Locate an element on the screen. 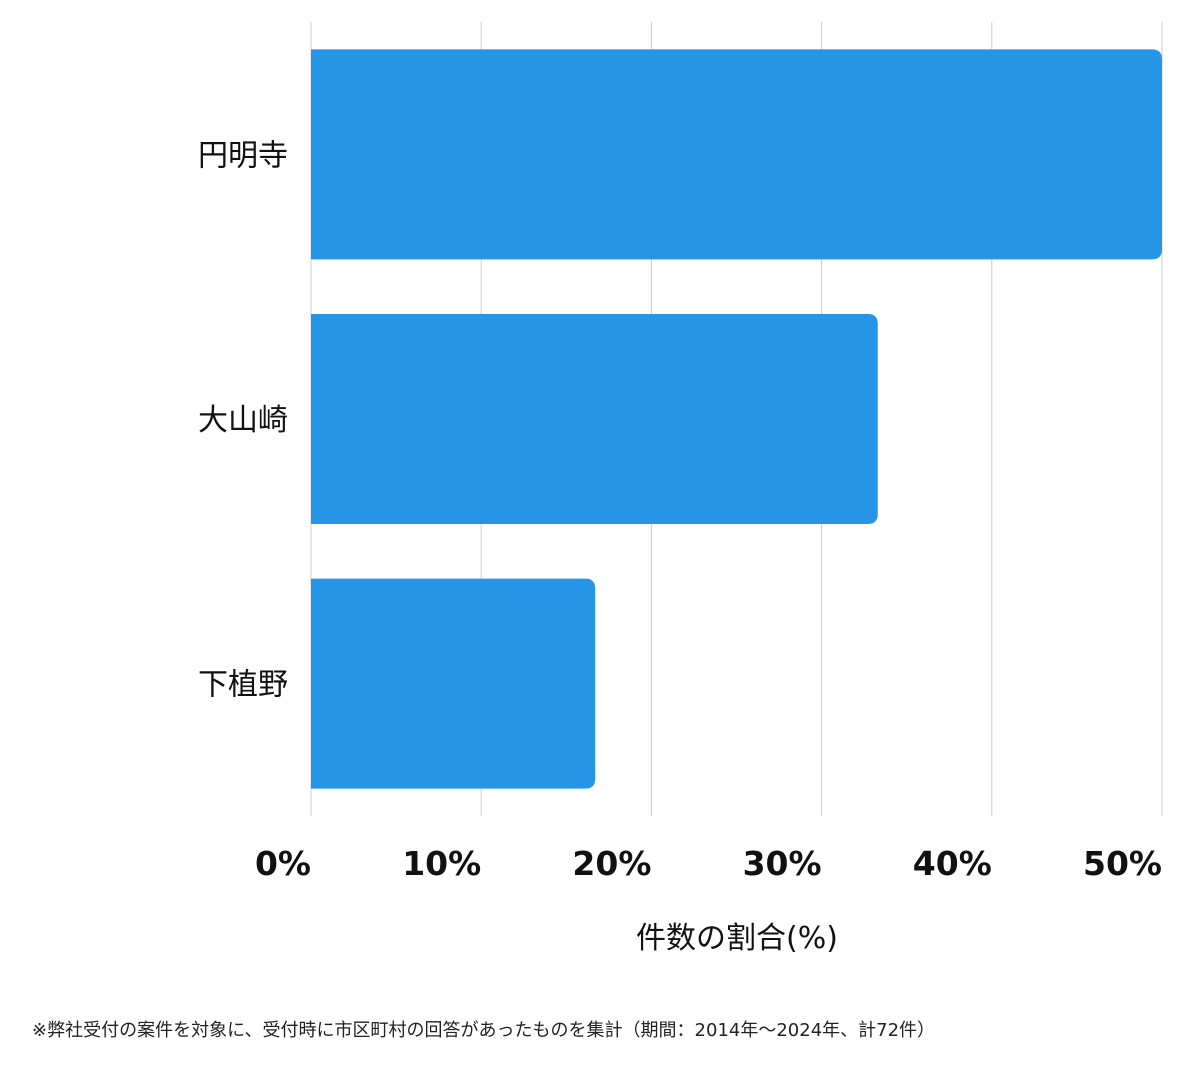 This screenshot has height=1069, width=1200. x-axis-label: 件数の割合(%) is located at coordinates (737, 938).